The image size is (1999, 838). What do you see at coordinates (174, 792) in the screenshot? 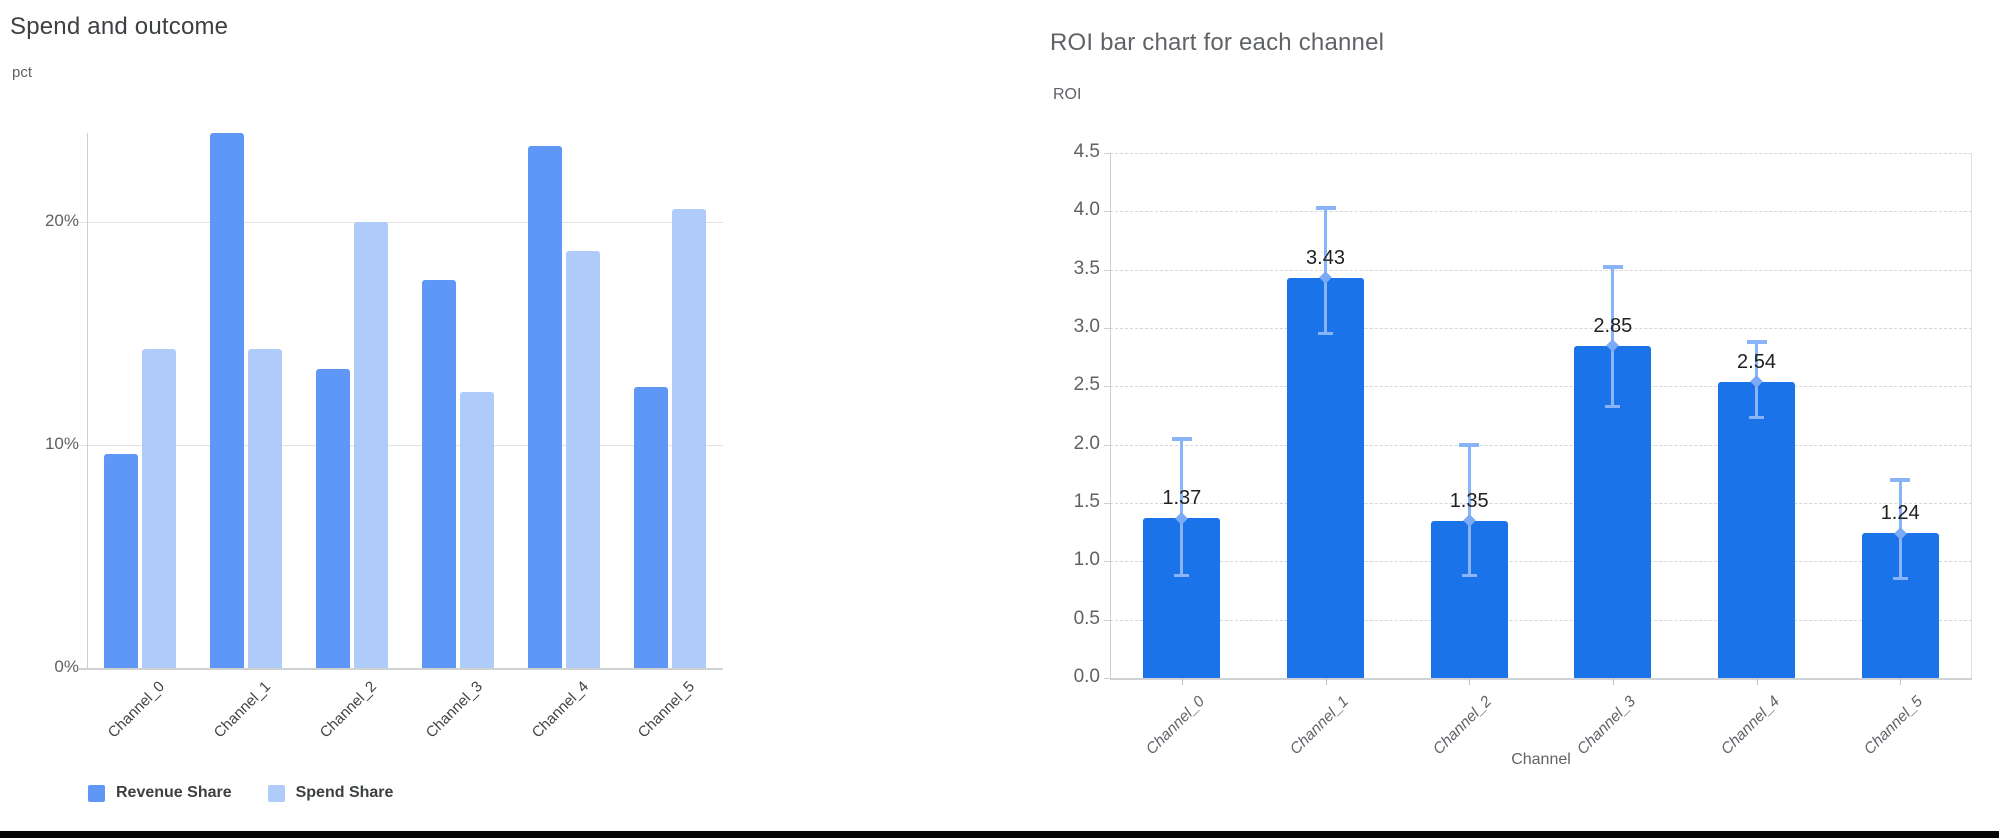
I see `legend-label: Revenue Share` at bounding box center [174, 792].